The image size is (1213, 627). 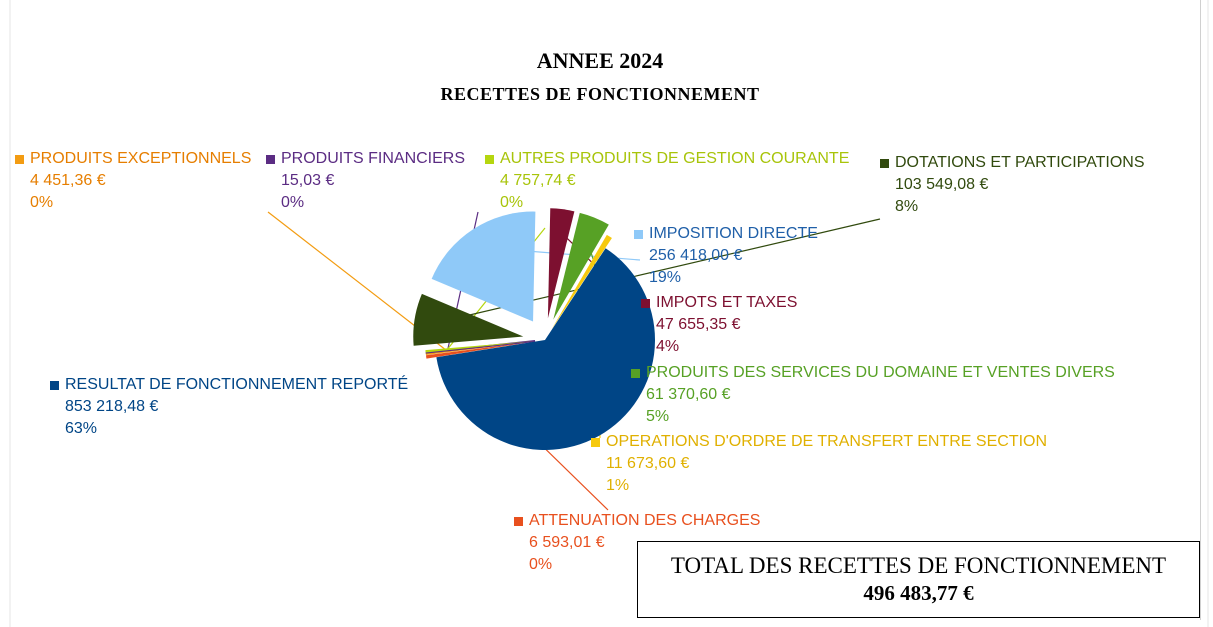 I want to click on legend-key-dotations, so click(x=884, y=163).